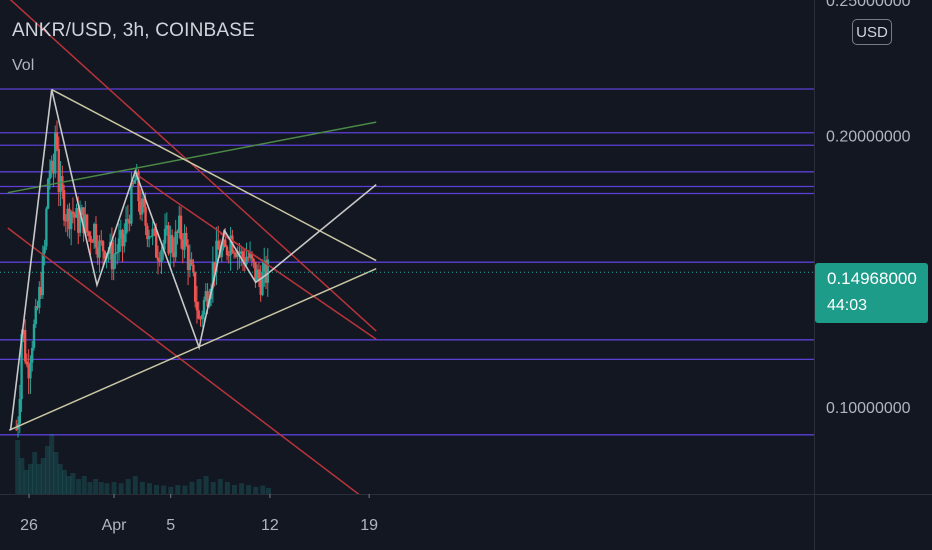 The width and height of the screenshot is (932, 550). I want to click on price-axis-tick-label: 0.10000000, so click(868, 408).